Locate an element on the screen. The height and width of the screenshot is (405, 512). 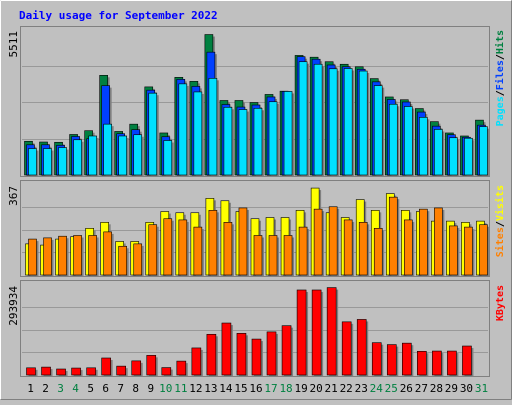
kbytes-ytick-label: 293934 is located at coordinates (13, 306).